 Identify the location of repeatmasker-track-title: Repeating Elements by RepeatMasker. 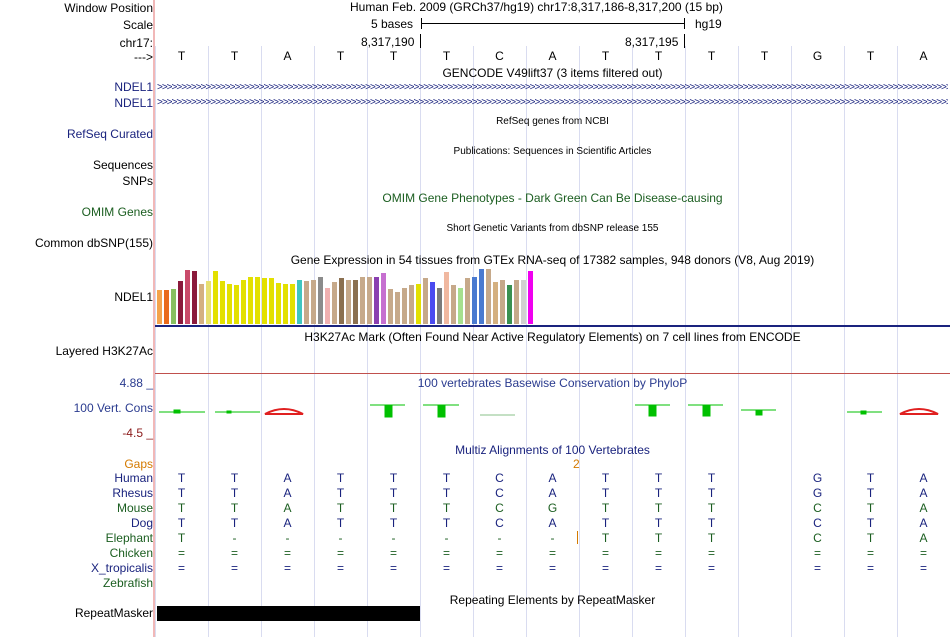
(552, 600).